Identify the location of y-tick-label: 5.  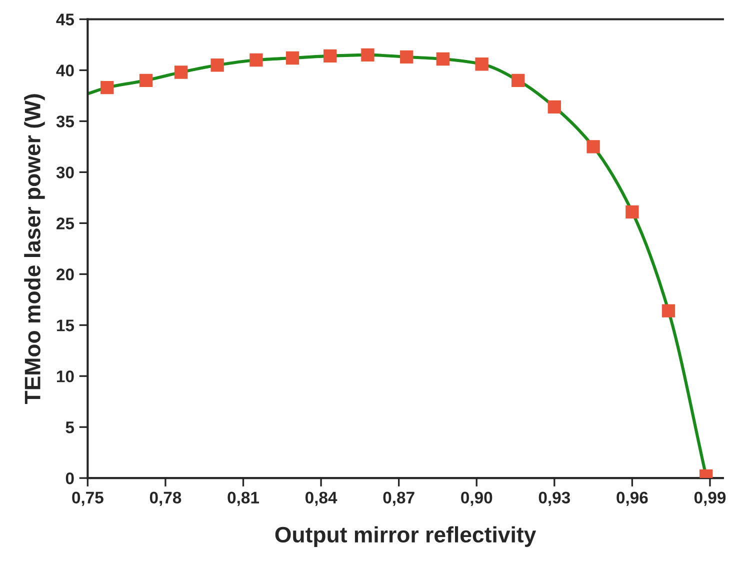
(70, 428).